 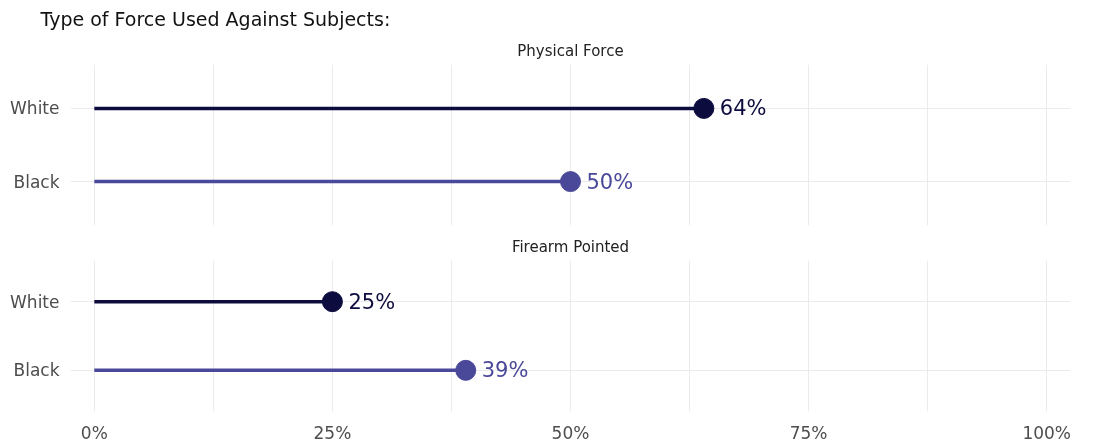 What do you see at coordinates (332, 432) in the screenshot?
I see `x-tick-label: 25%` at bounding box center [332, 432].